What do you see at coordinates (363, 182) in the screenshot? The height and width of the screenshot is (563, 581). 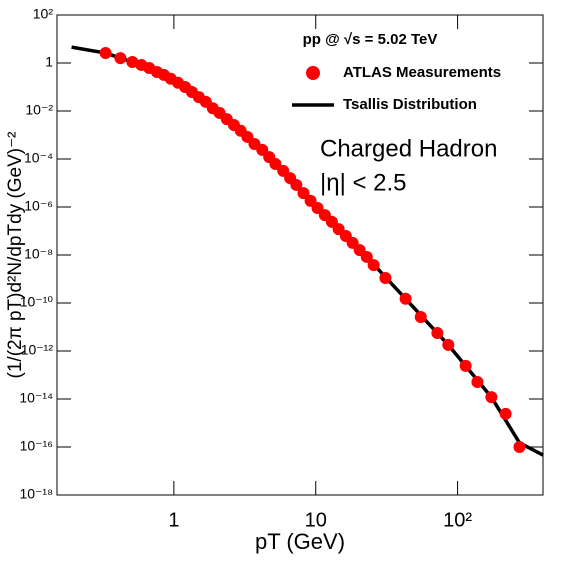 I see `annotation: |η| < 2.5` at bounding box center [363, 182].